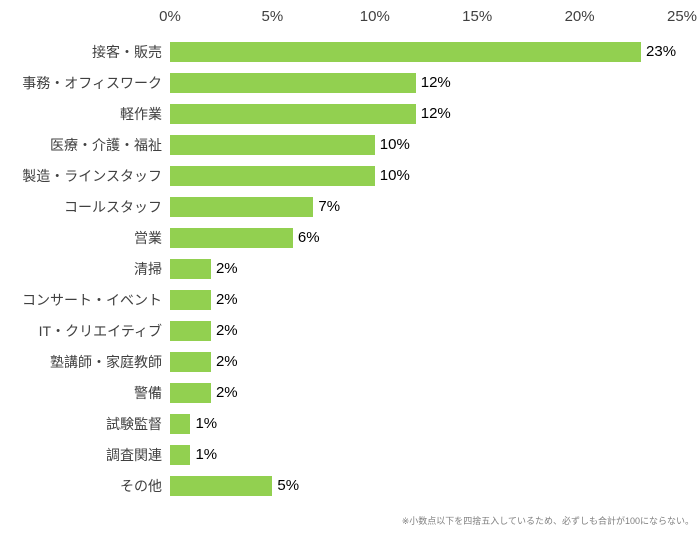 The image size is (700, 537). What do you see at coordinates (308, 237) in the screenshot?
I see `value-label: 6%` at bounding box center [308, 237].